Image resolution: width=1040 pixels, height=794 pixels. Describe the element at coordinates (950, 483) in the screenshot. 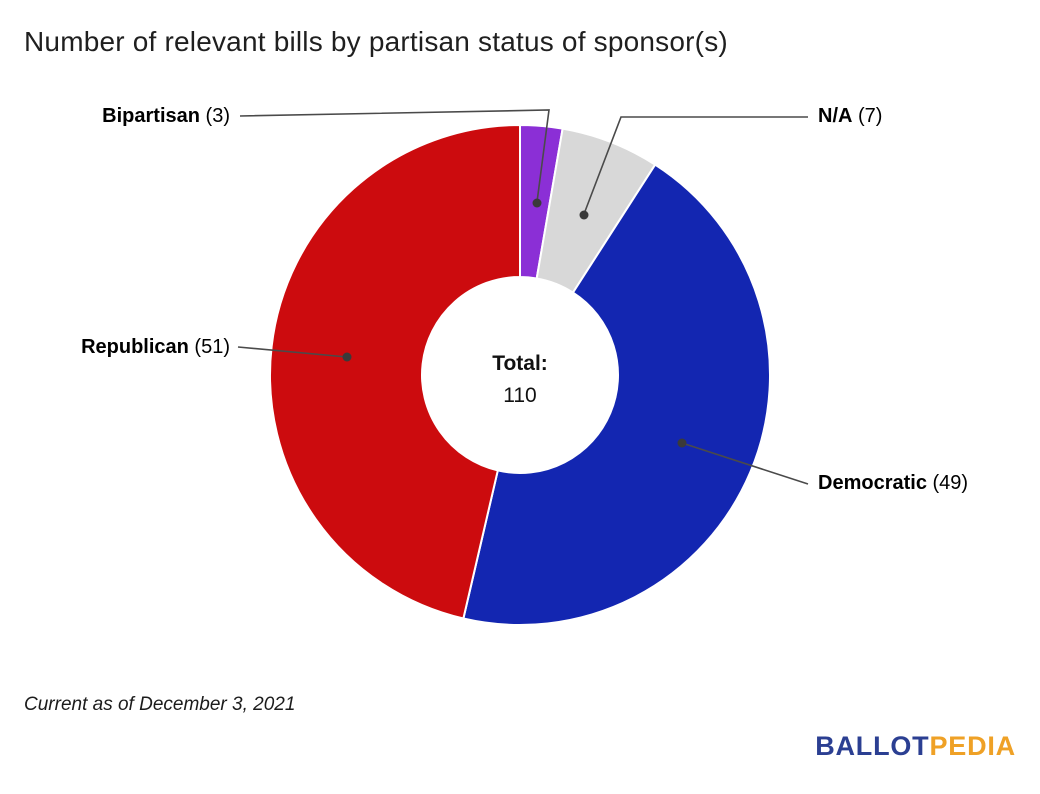

I see `label-democratic-count: (49)` at that location.